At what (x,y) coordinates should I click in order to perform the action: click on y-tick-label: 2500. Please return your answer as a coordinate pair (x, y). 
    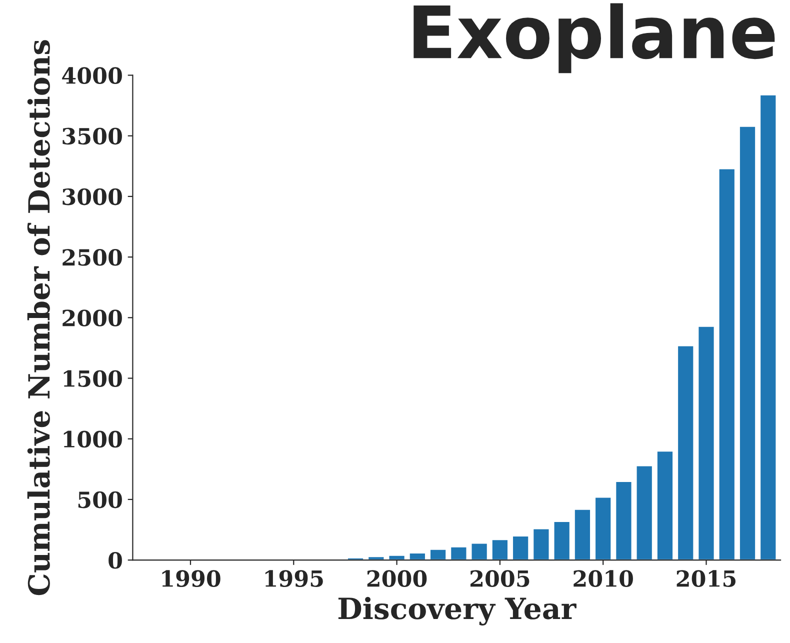
    Looking at the image, I should click on (92, 257).